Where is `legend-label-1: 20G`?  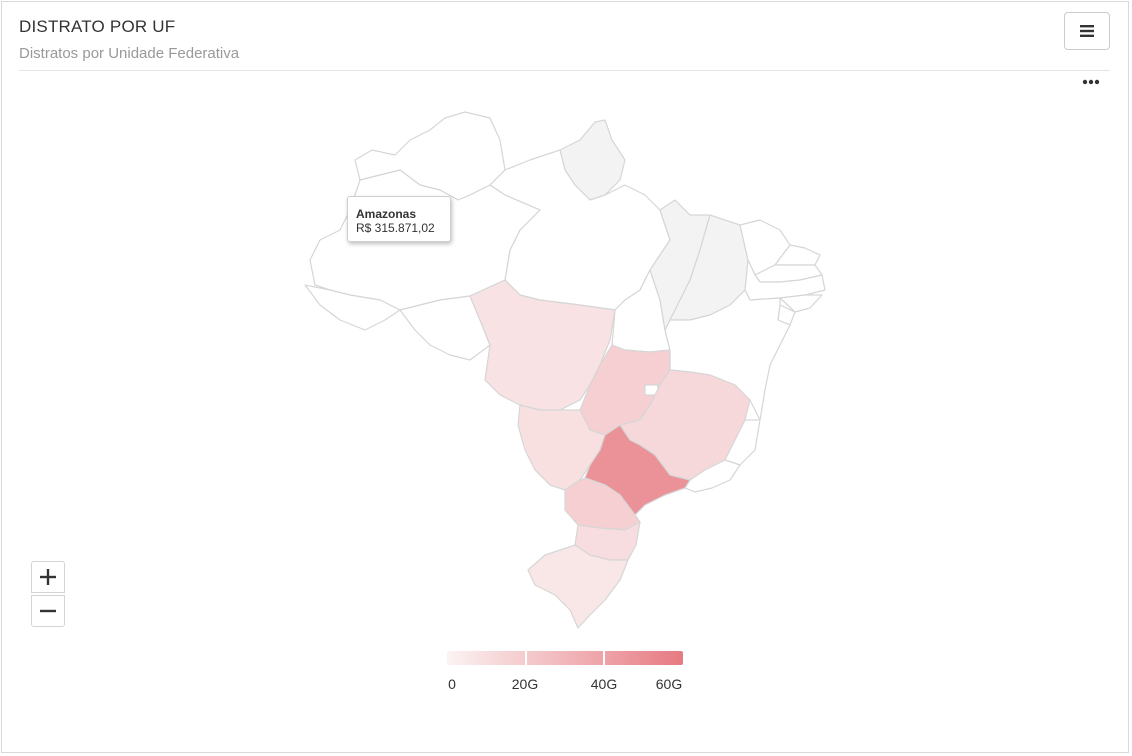
legend-label-1: 20G is located at coordinates (525, 684).